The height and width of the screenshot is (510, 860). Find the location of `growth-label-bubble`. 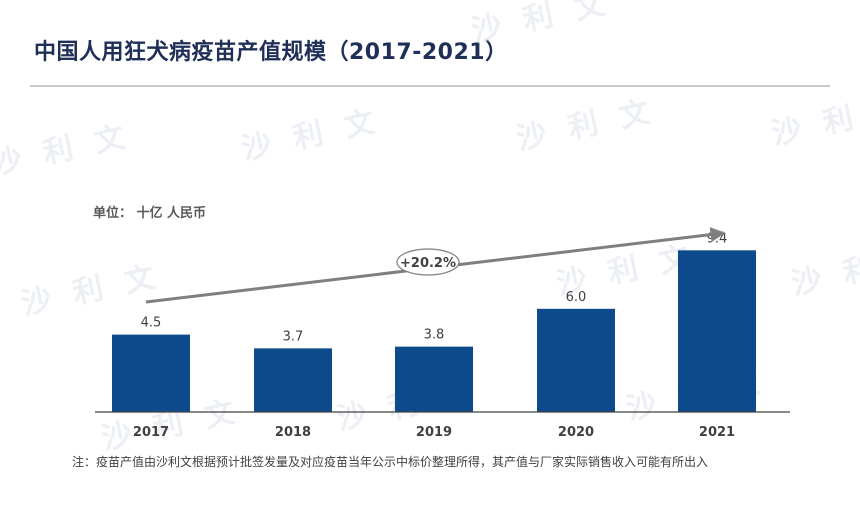

growth-label-bubble is located at coordinates (428, 262).